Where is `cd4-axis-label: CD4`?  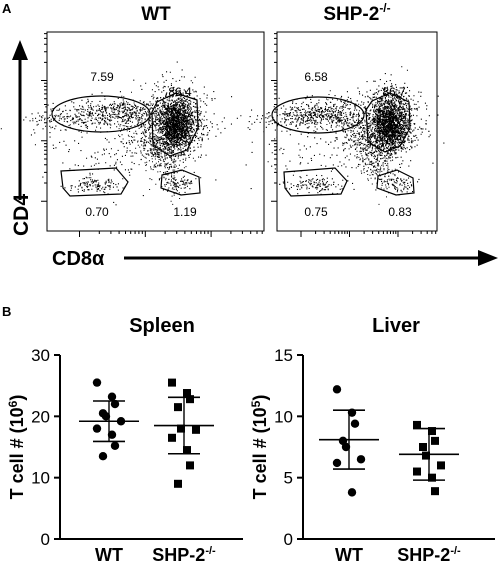
cd4-axis-label: CD4 is located at coordinates (21, 215).